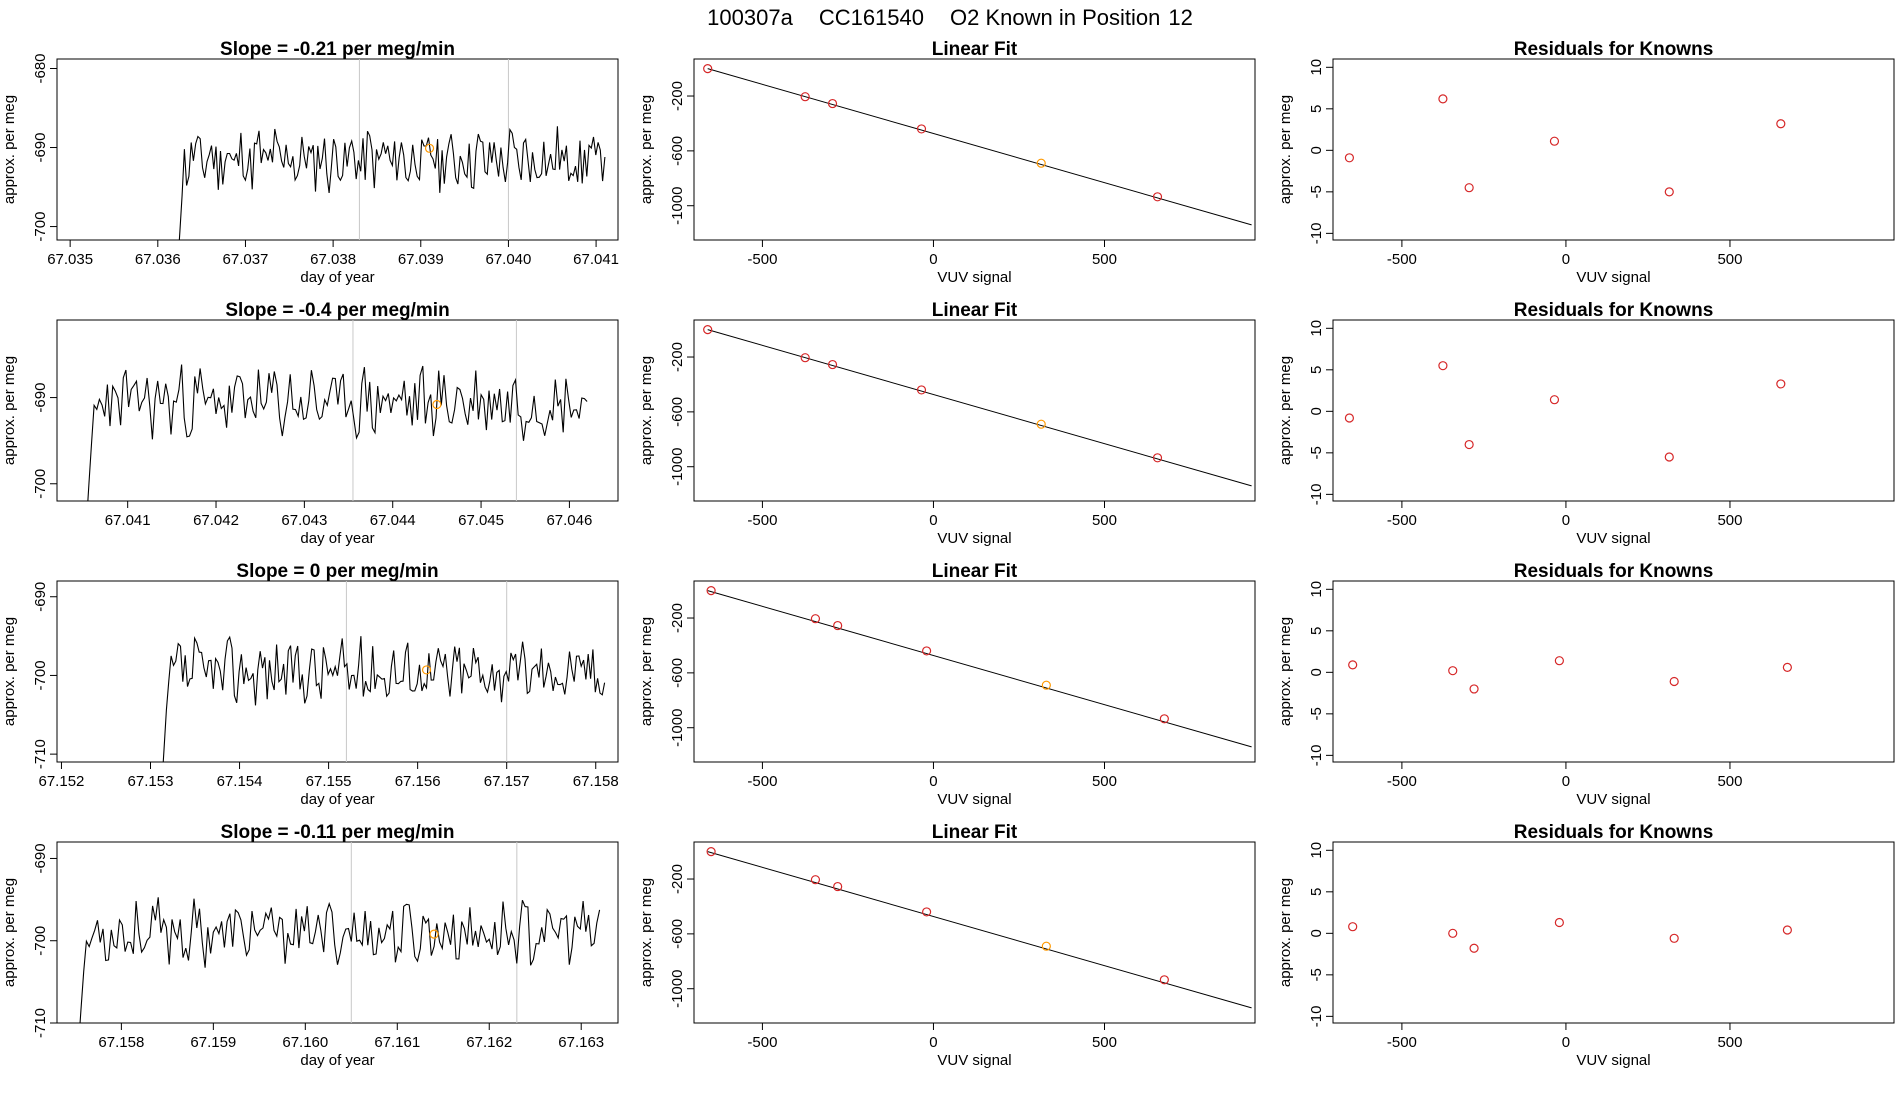  I want to click on y-tick-label: 5, so click(1316, 631).